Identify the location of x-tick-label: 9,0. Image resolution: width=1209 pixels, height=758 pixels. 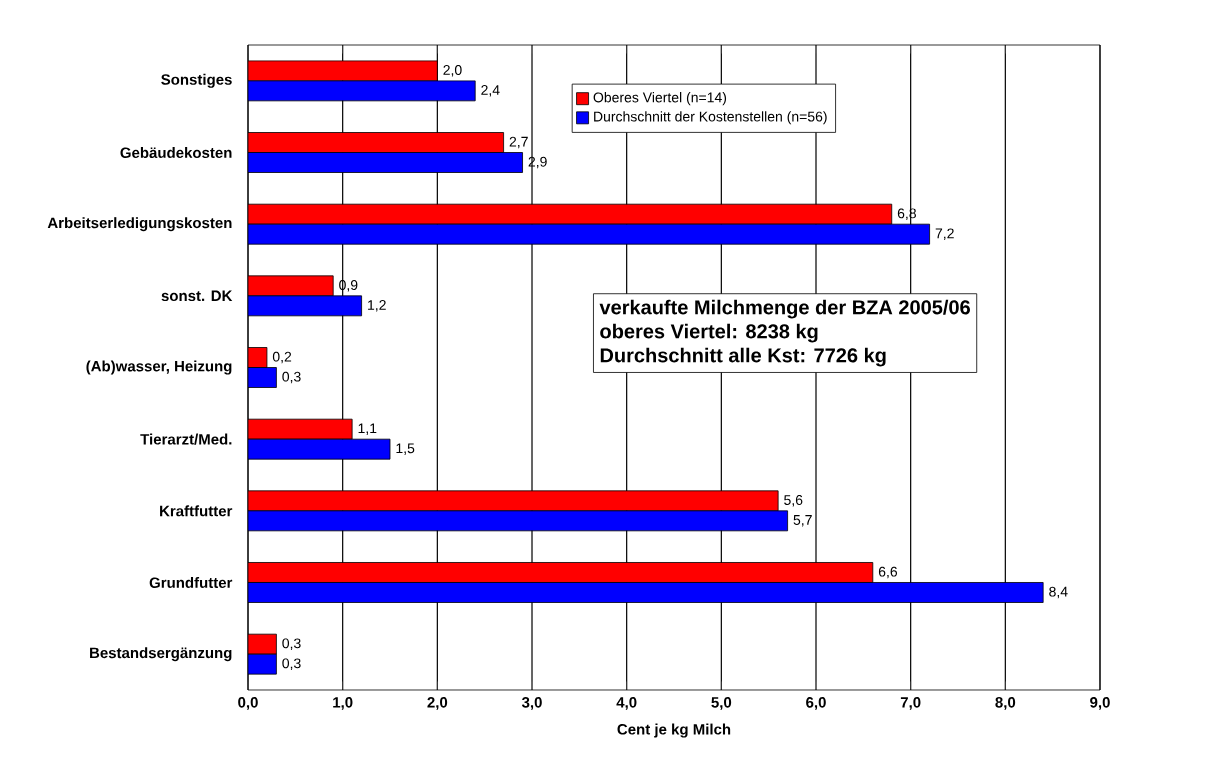
(1100, 703).